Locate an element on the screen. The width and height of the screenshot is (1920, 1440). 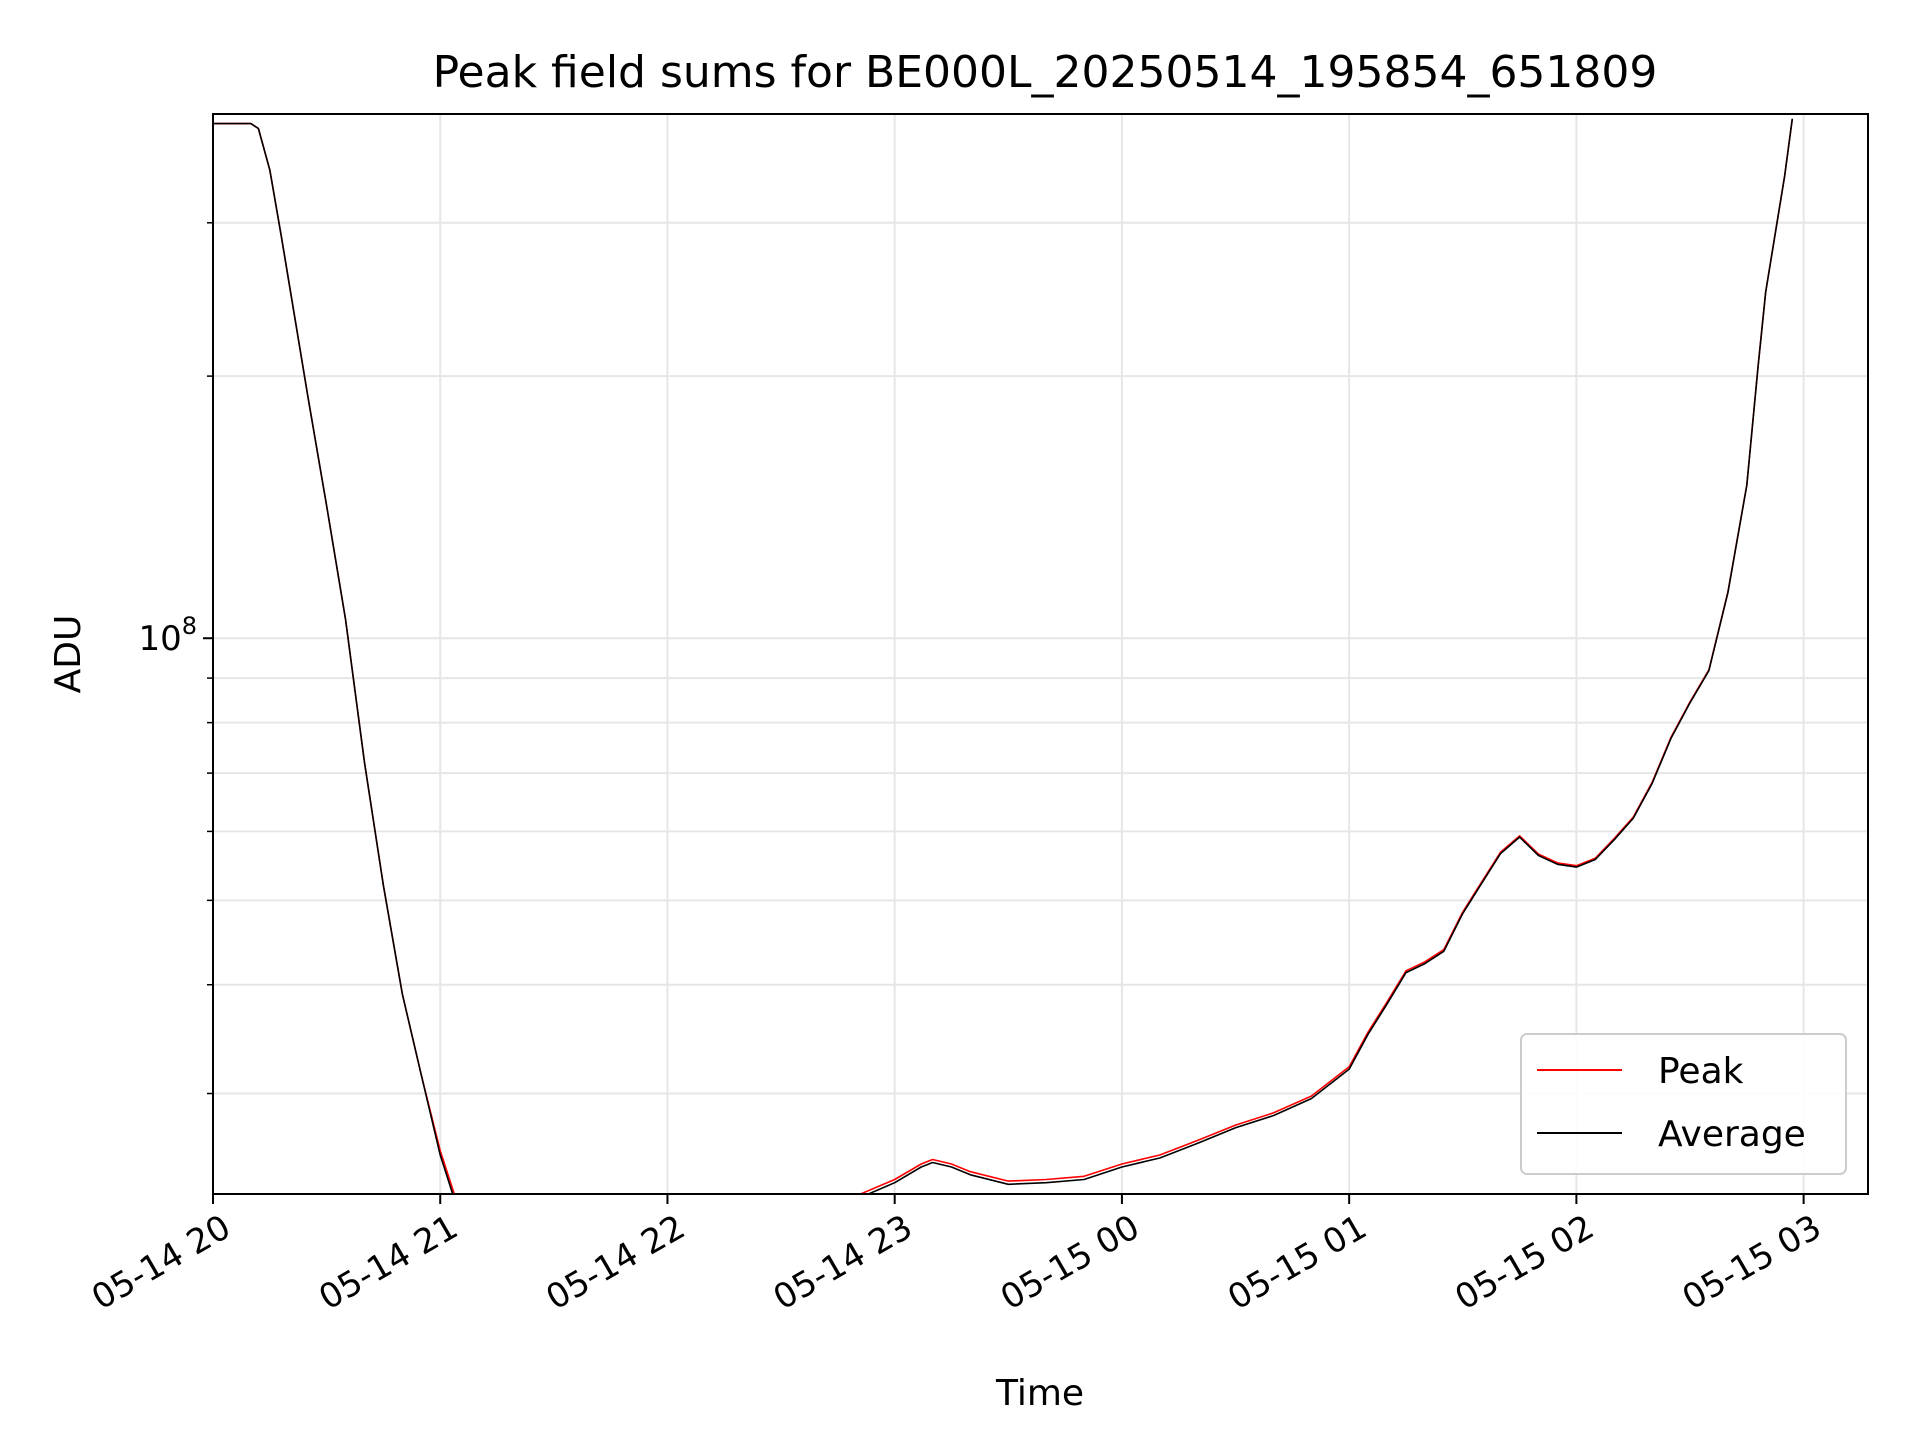
y-axis: 108 is located at coordinates (175, 658).